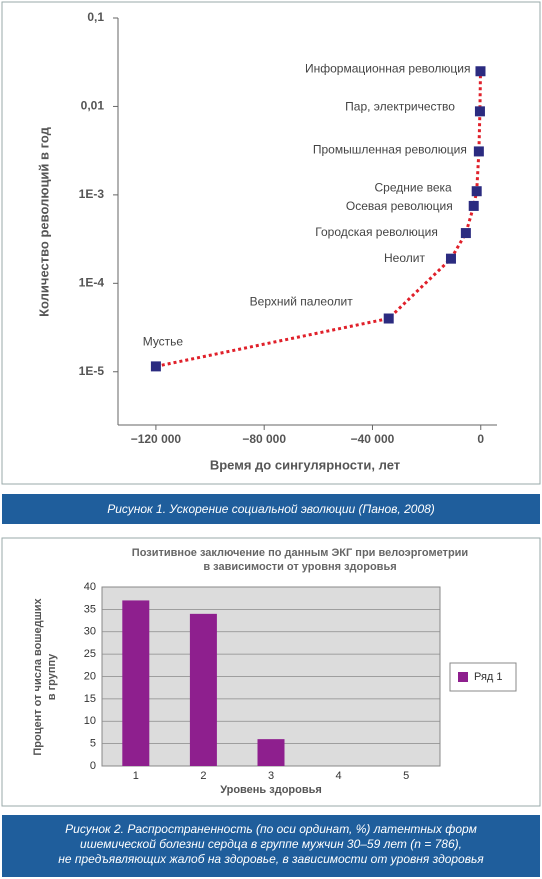 The image size is (542, 879). Describe the element at coordinates (299, 567) in the screenshot. I see `chart-title: в зависимости от уровня здоровья` at that location.